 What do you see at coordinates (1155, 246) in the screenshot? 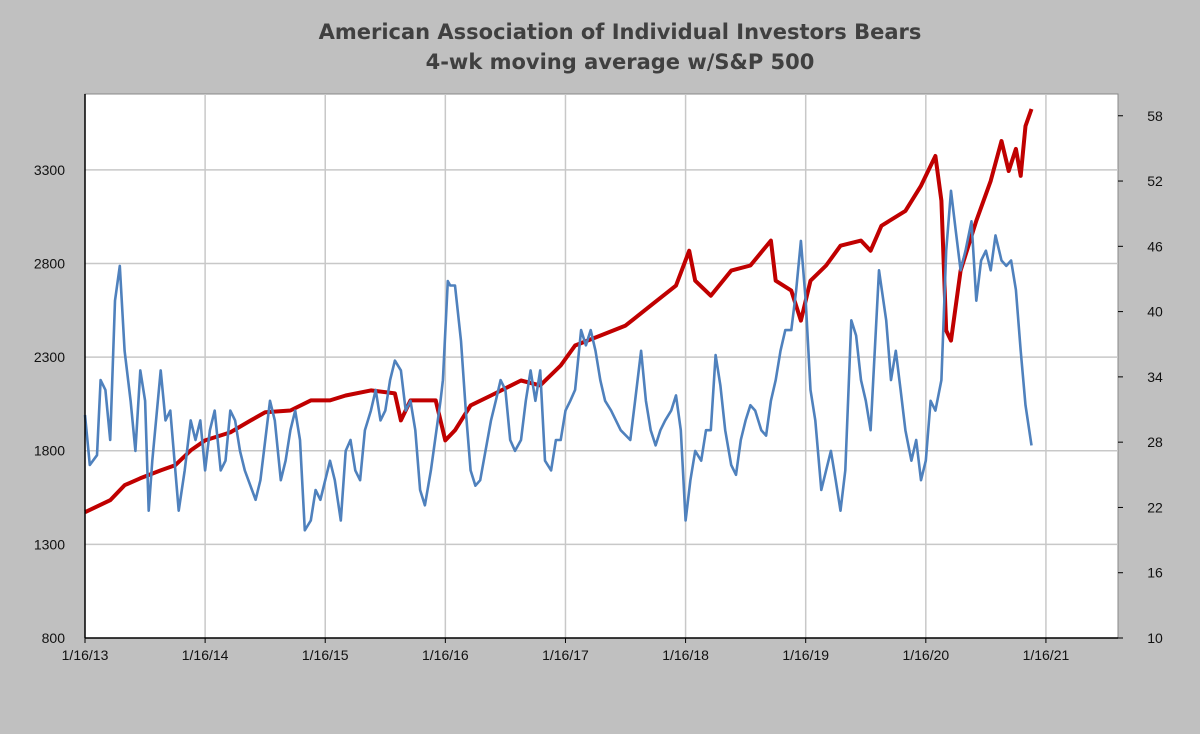
I see `y-right-tick-label: 46` at bounding box center [1155, 246].